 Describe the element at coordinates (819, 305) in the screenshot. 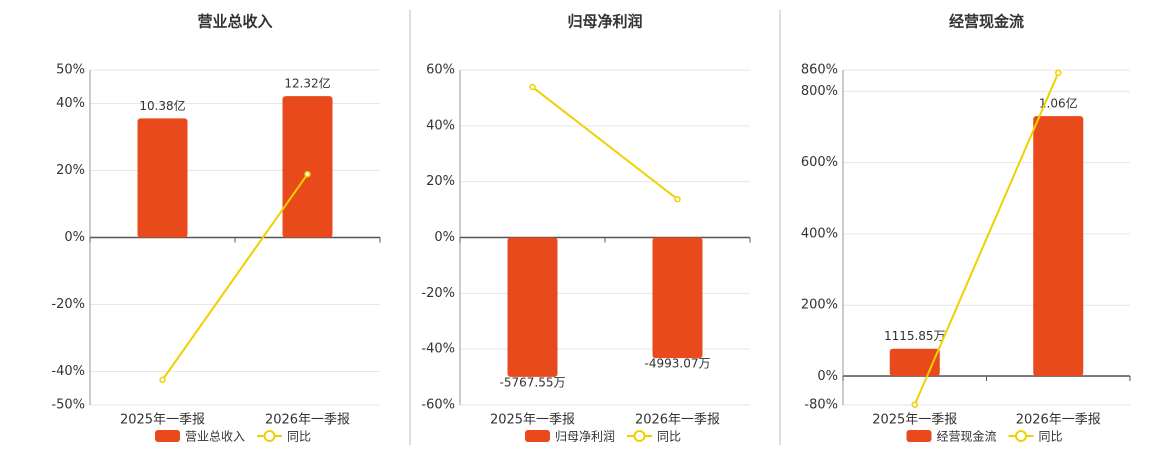

I see `y-tick-label: 200%` at that location.